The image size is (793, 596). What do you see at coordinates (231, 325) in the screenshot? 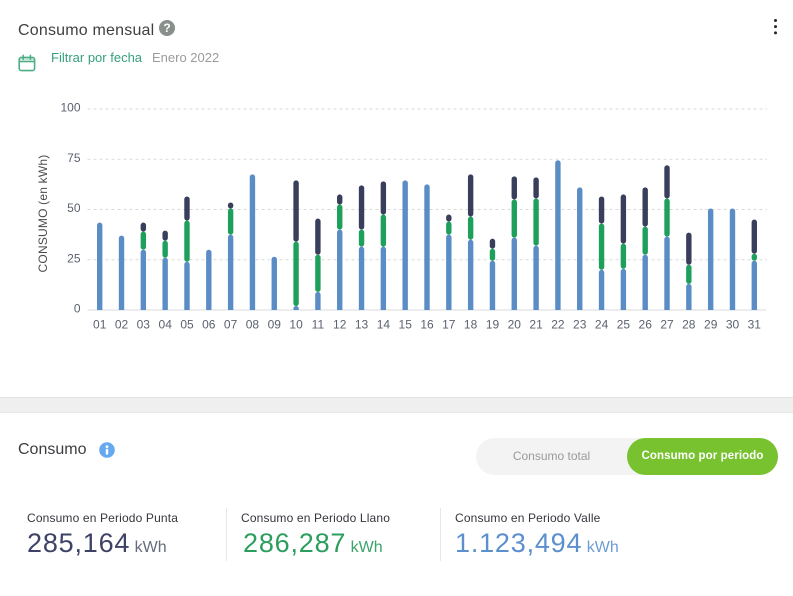
I see `svg-text: 07` at bounding box center [231, 325].